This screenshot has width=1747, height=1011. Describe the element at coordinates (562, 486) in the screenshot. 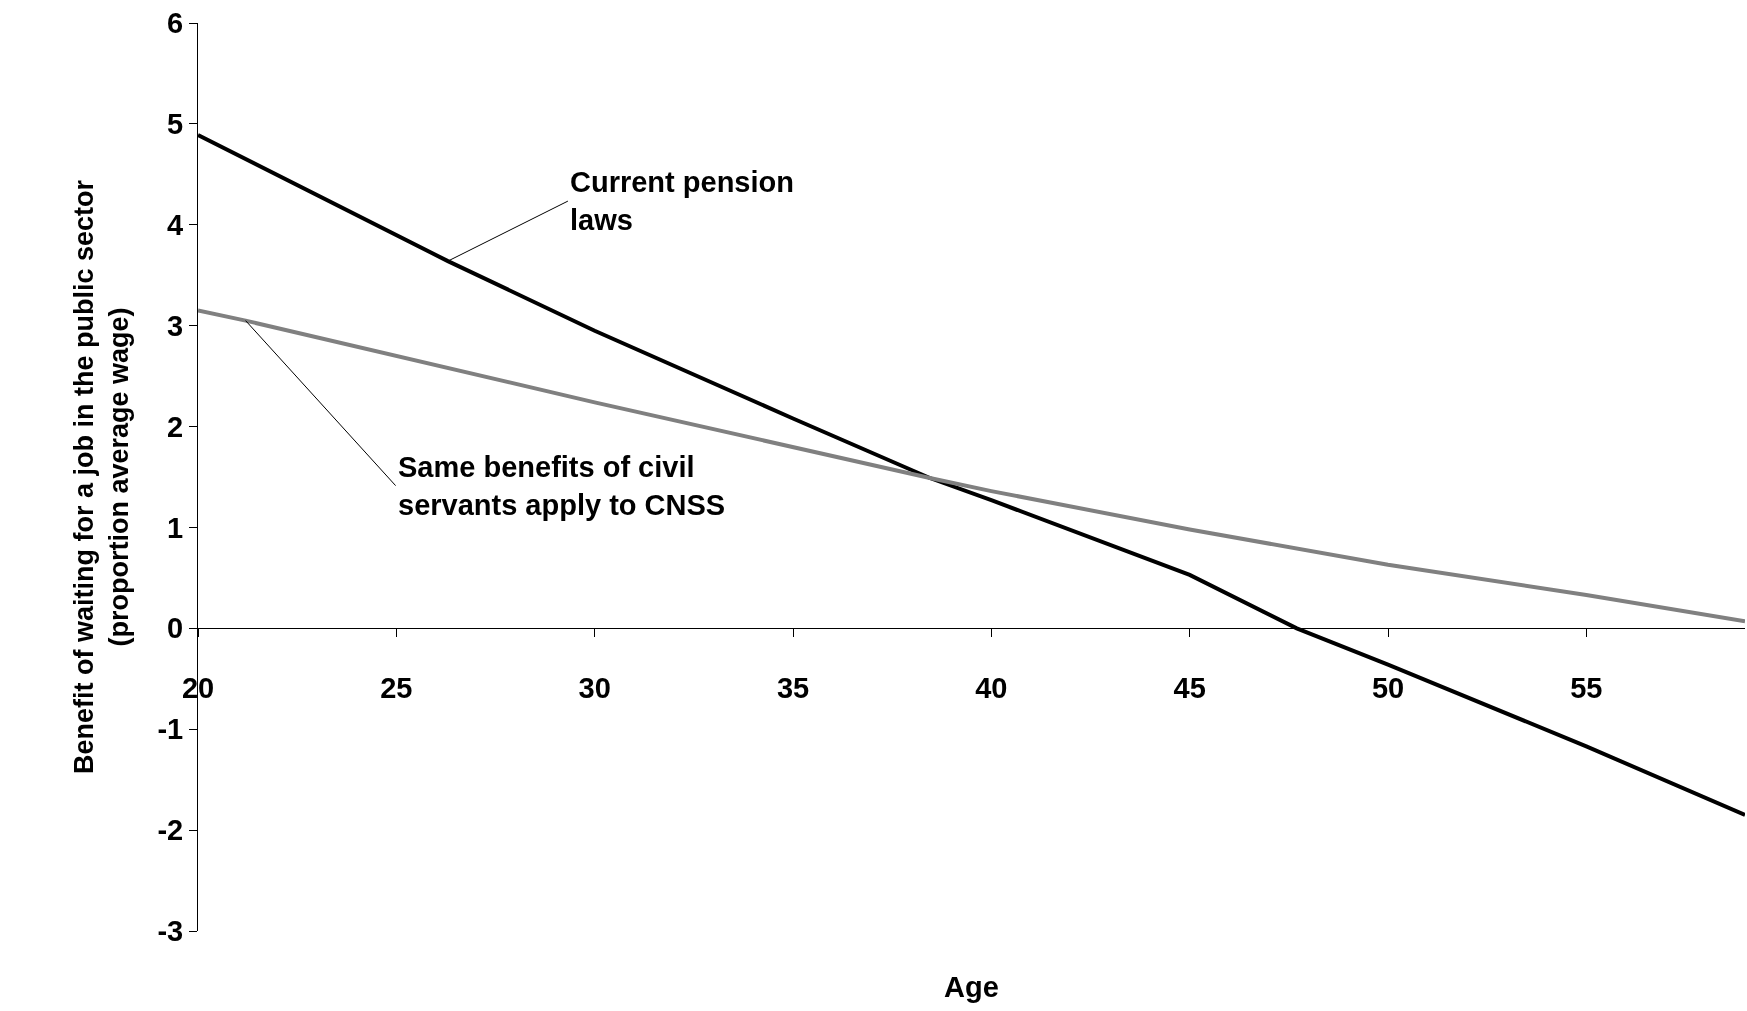

I see `series-label: Same benefits of civil servants apply to CNSS` at that location.